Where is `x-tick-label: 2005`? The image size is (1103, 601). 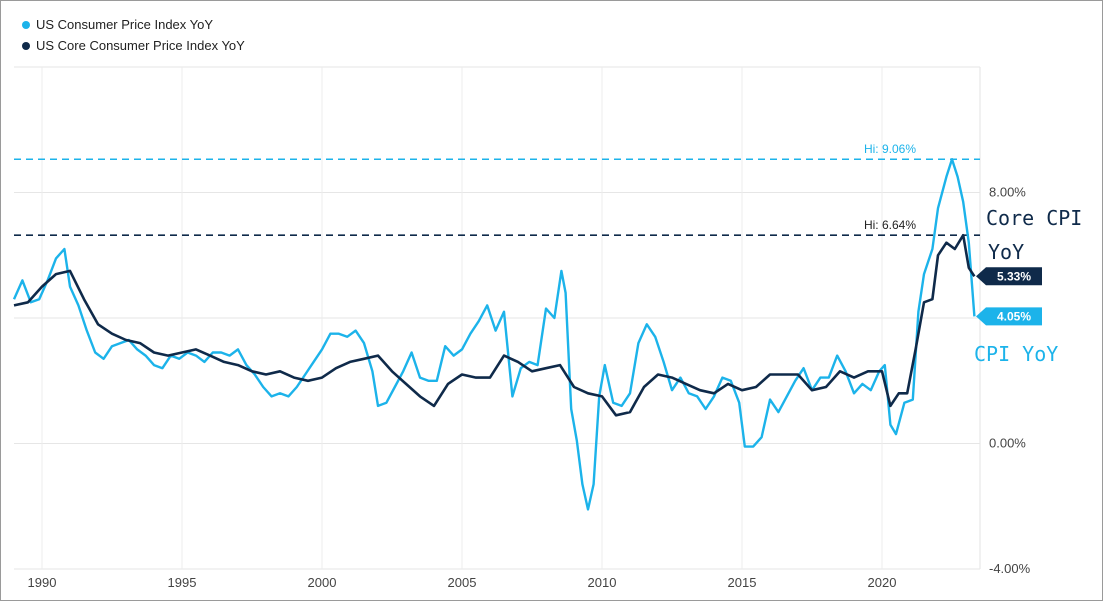 x-tick-label: 2005 is located at coordinates (462, 582).